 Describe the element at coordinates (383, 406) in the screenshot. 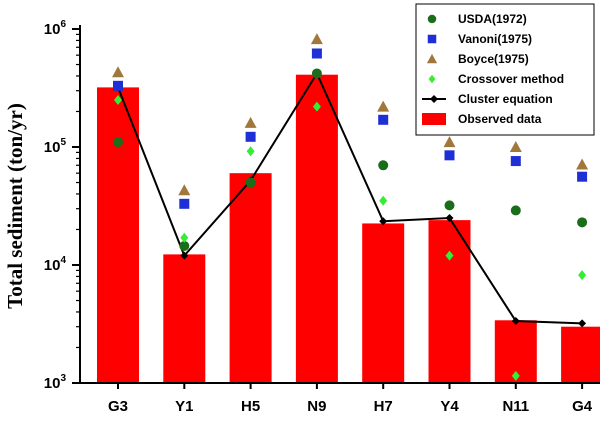

I see `x-tick-label: H7` at that location.